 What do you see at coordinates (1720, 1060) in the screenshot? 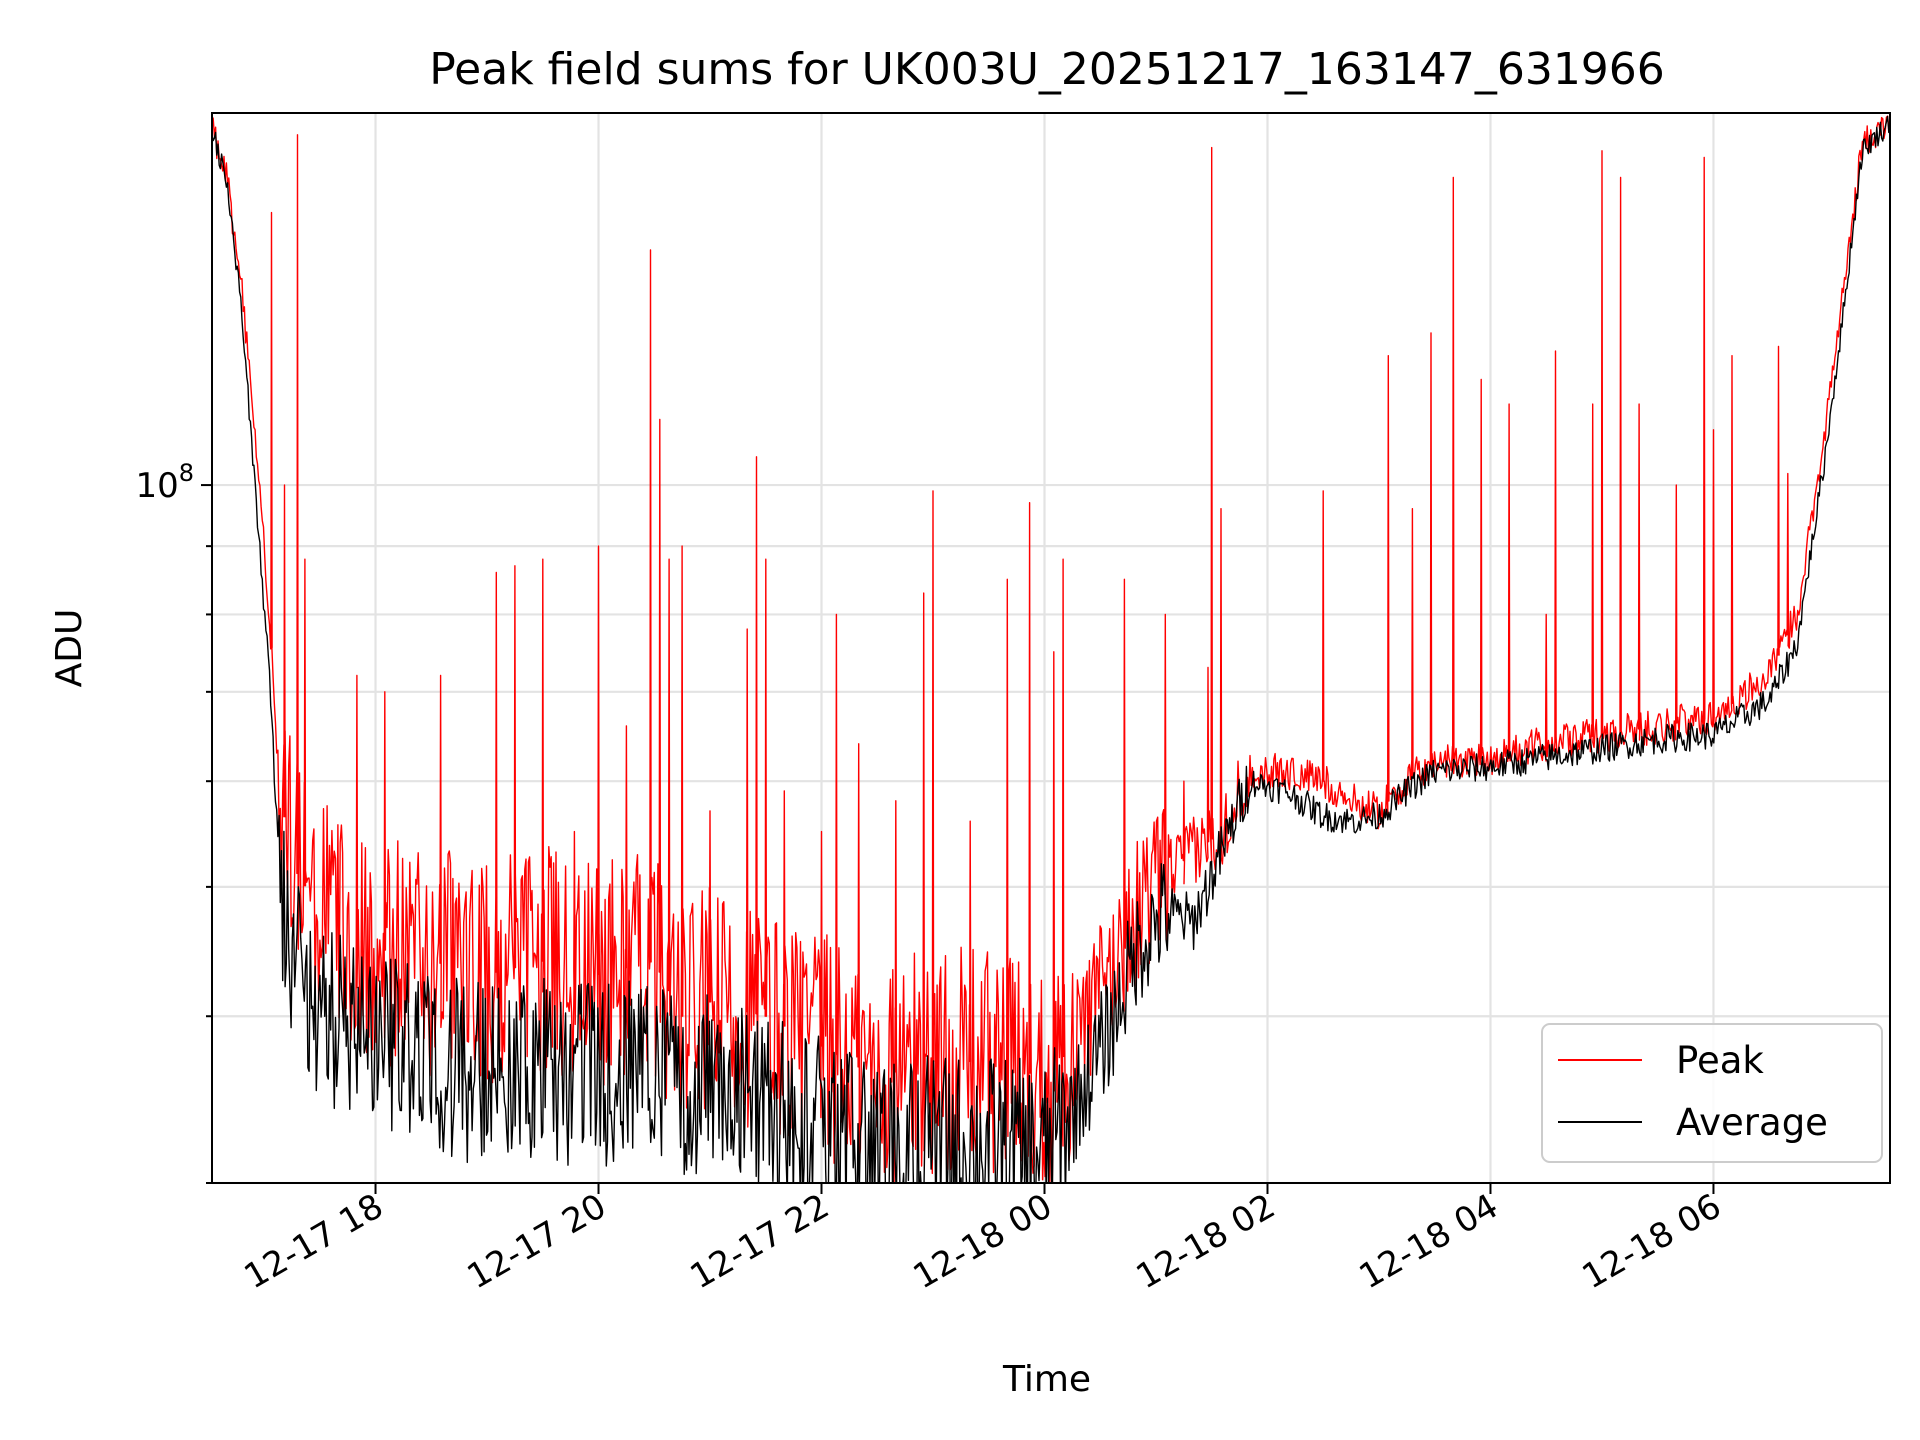
I see `legend-label-peak: Peak` at bounding box center [1720, 1060].